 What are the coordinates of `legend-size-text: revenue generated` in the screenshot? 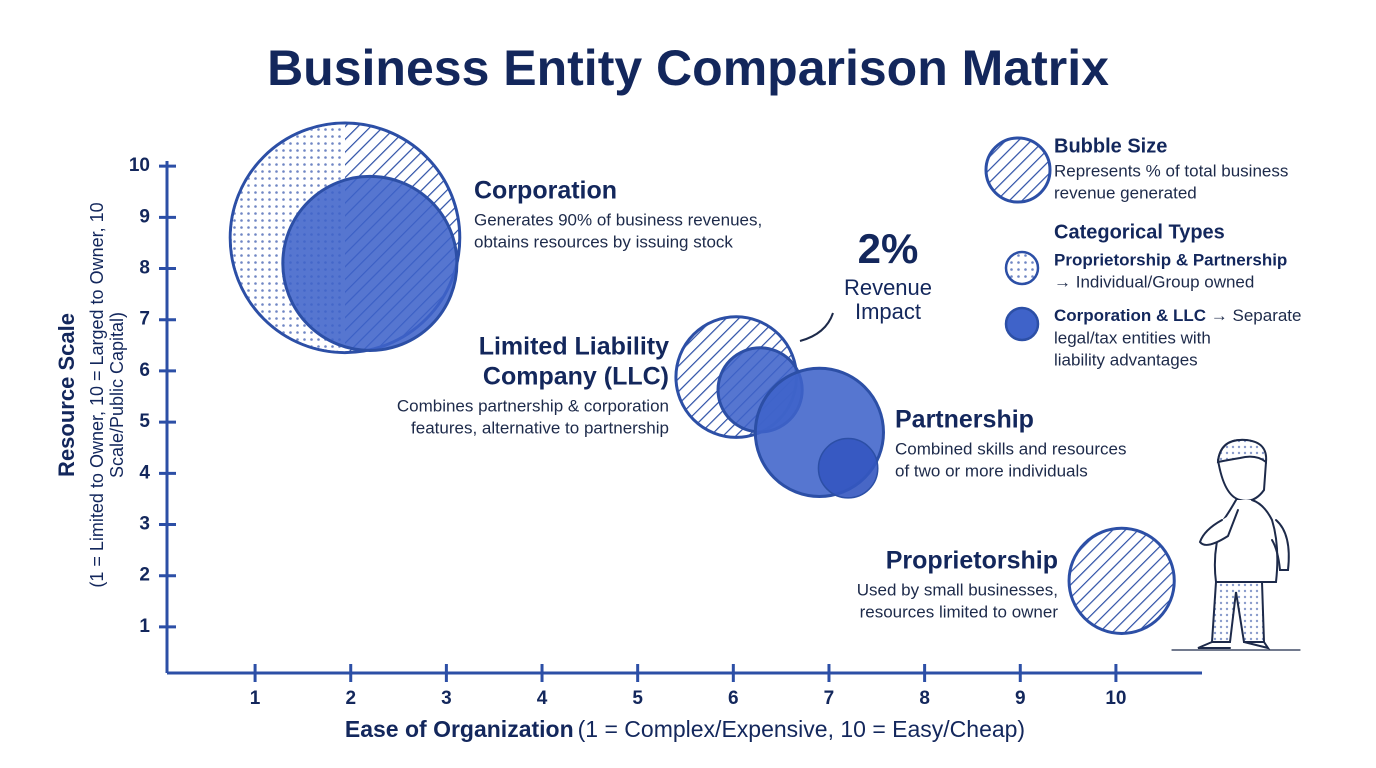 It's located at (1125, 192).